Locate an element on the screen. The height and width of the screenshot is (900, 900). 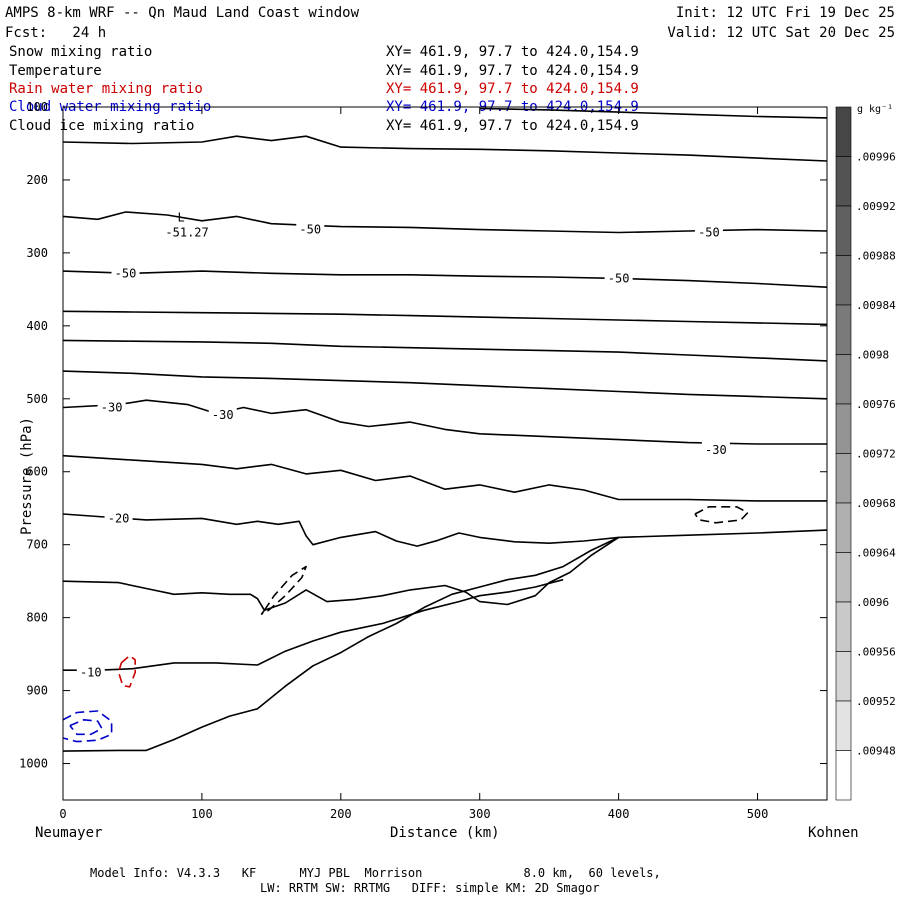
colorbar-label: .00996 is located at coordinates (876, 157).